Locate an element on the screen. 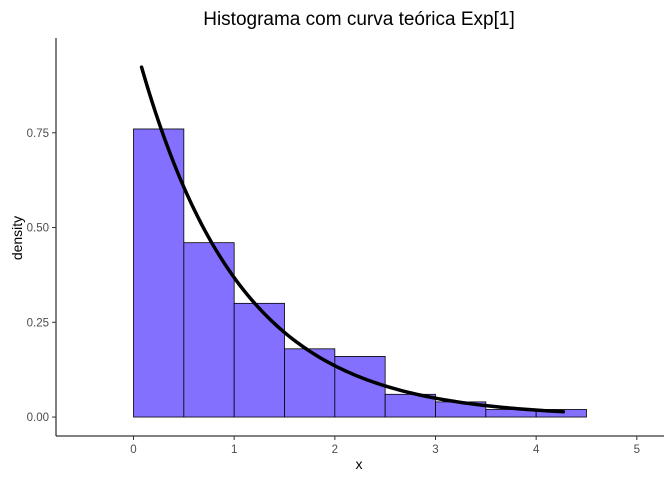  x-tick-label: 2 is located at coordinates (335, 450).